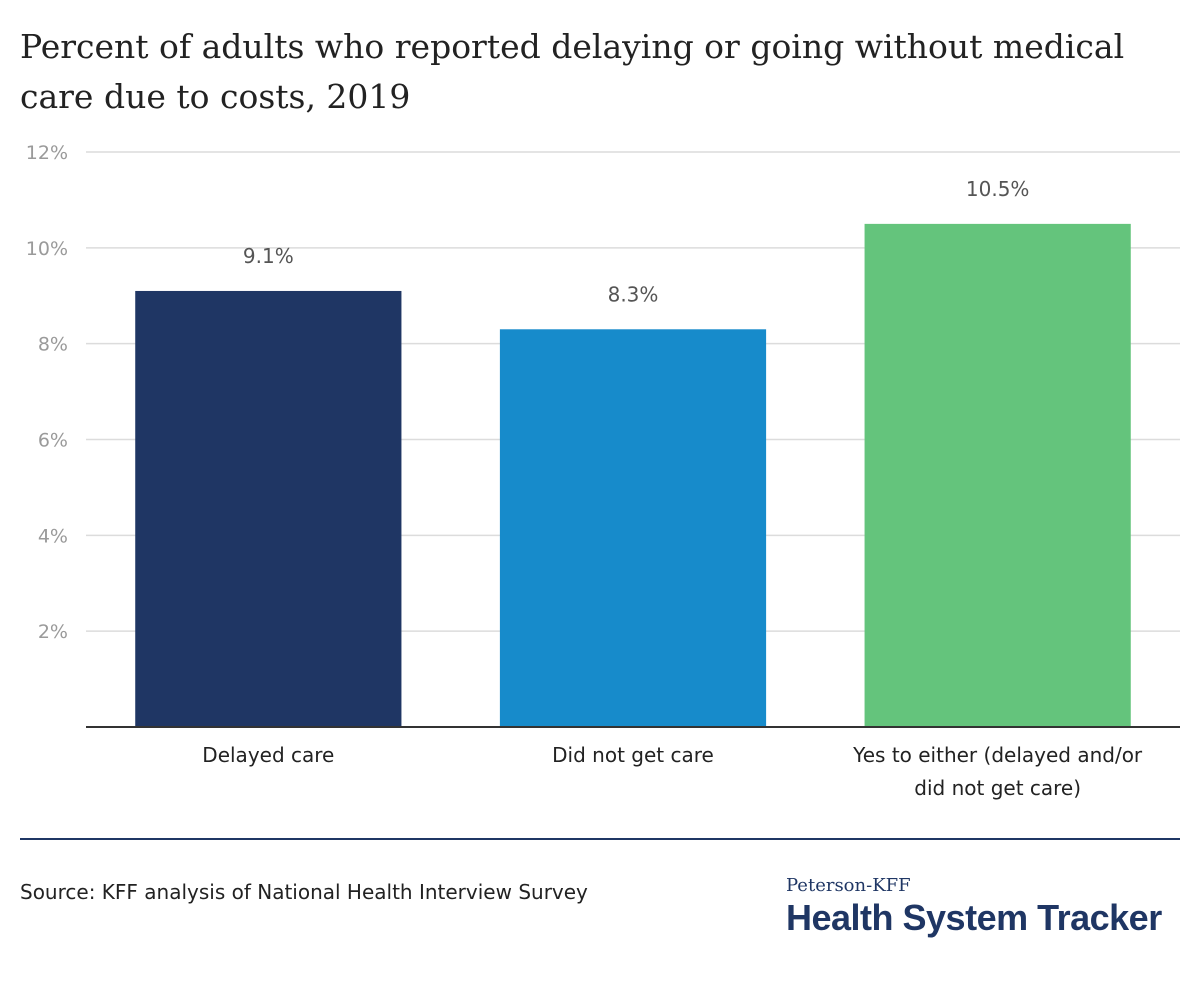  I want to click on value-label-0: 9.1%, so click(268, 256).